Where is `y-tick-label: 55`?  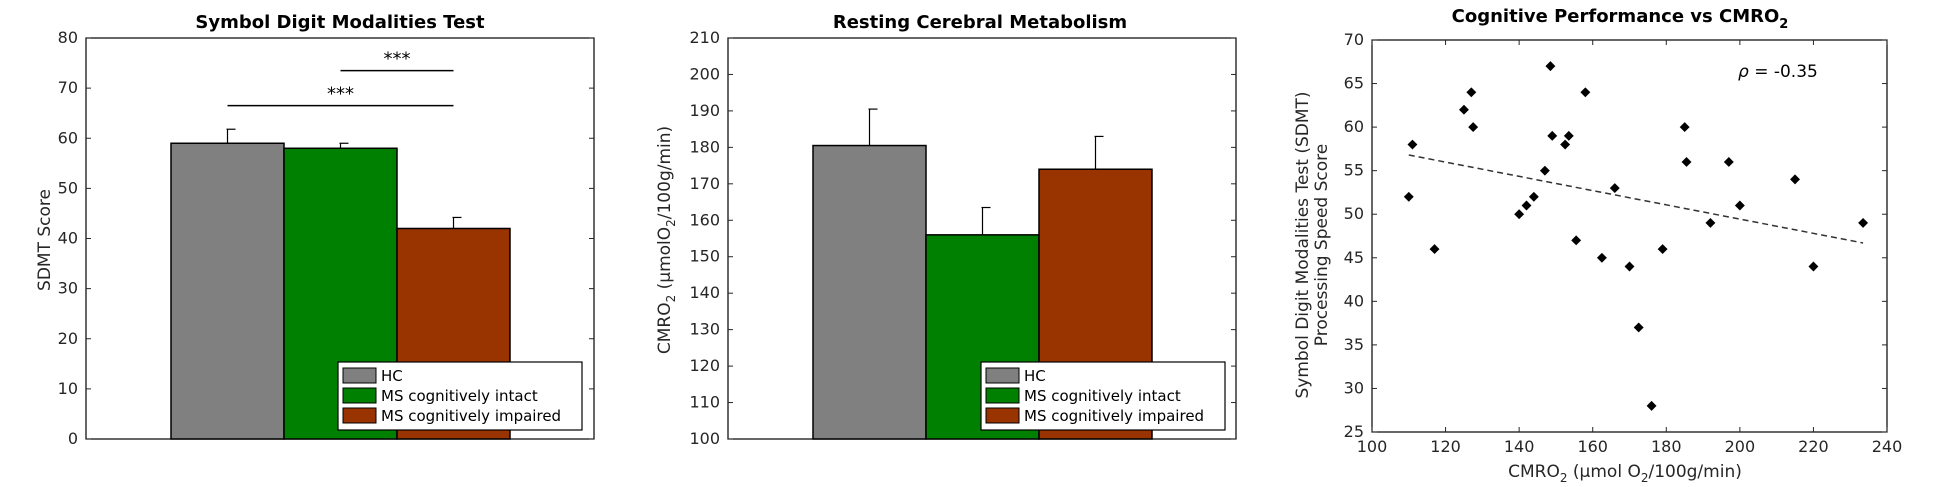 y-tick-label: 55 is located at coordinates (1354, 170).